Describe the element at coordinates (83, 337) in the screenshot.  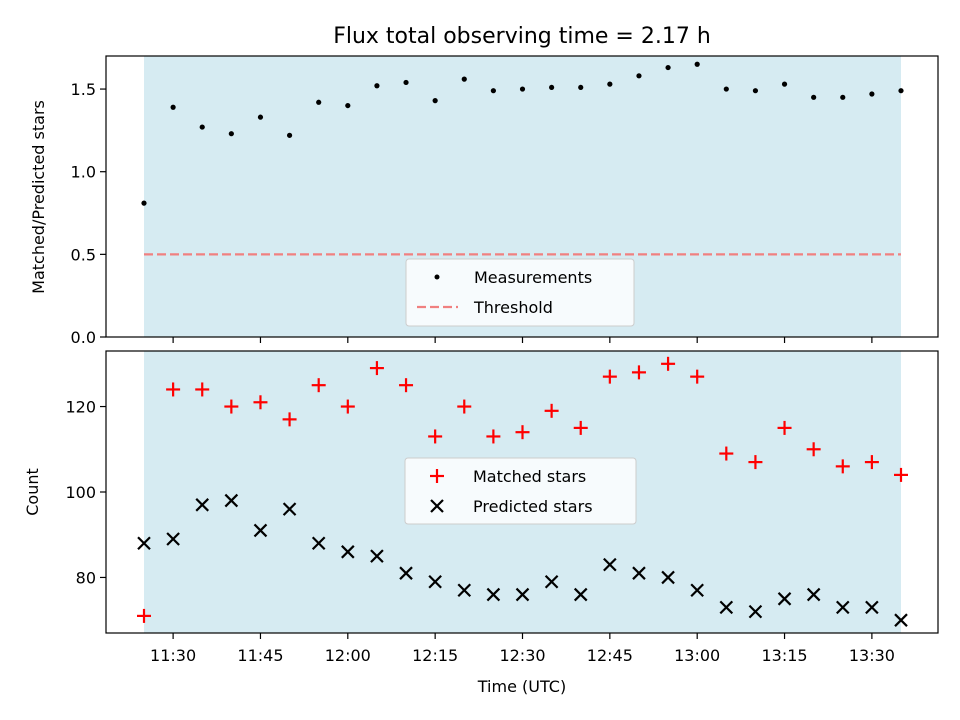
I see `y-tick-label: 0.0` at that location.